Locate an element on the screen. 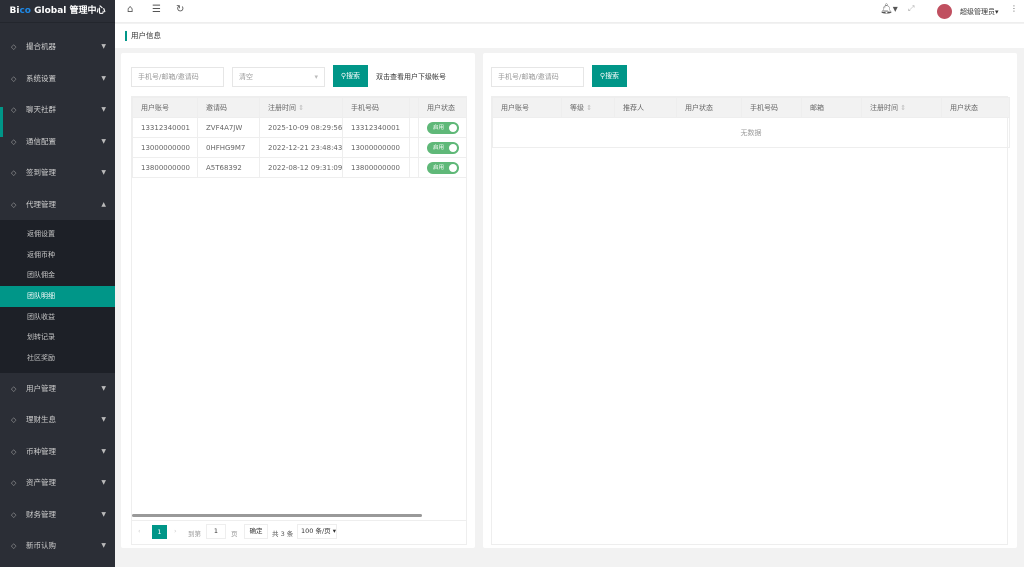 This screenshot has height=567, width=1024. bell-icon: 🔔︎▾ is located at coordinates (889, 9).